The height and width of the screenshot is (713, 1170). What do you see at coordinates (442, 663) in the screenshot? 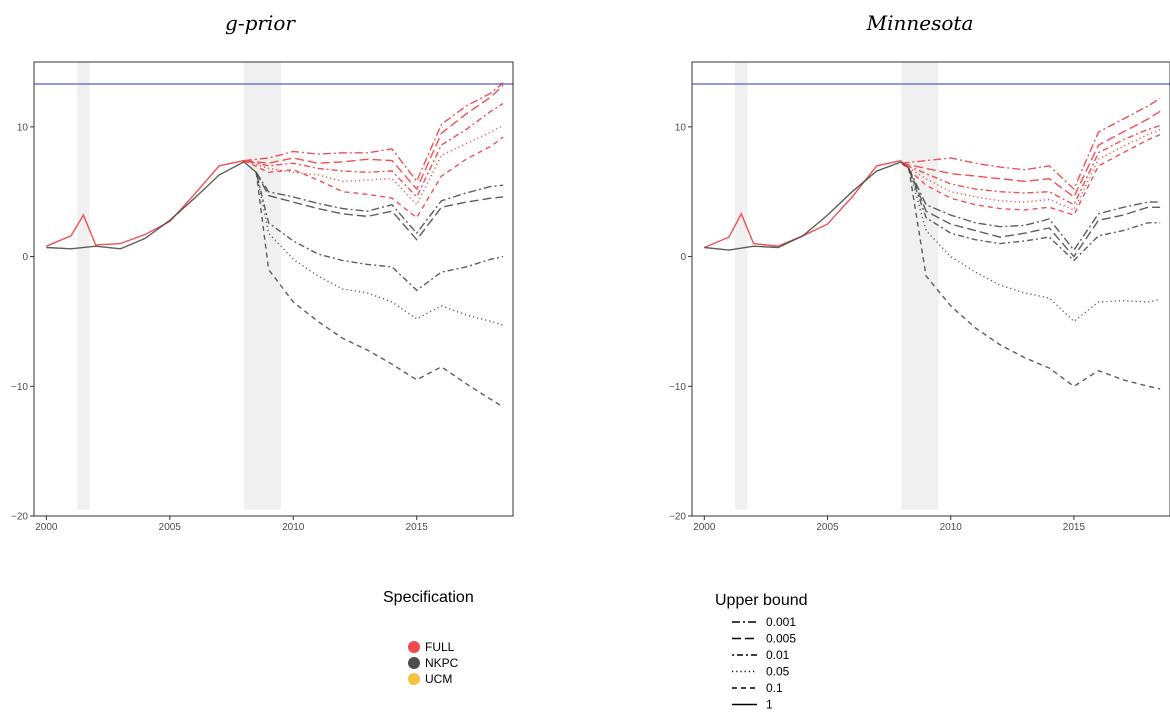
I see `legend-label-nkpc: NKPC` at bounding box center [442, 663].